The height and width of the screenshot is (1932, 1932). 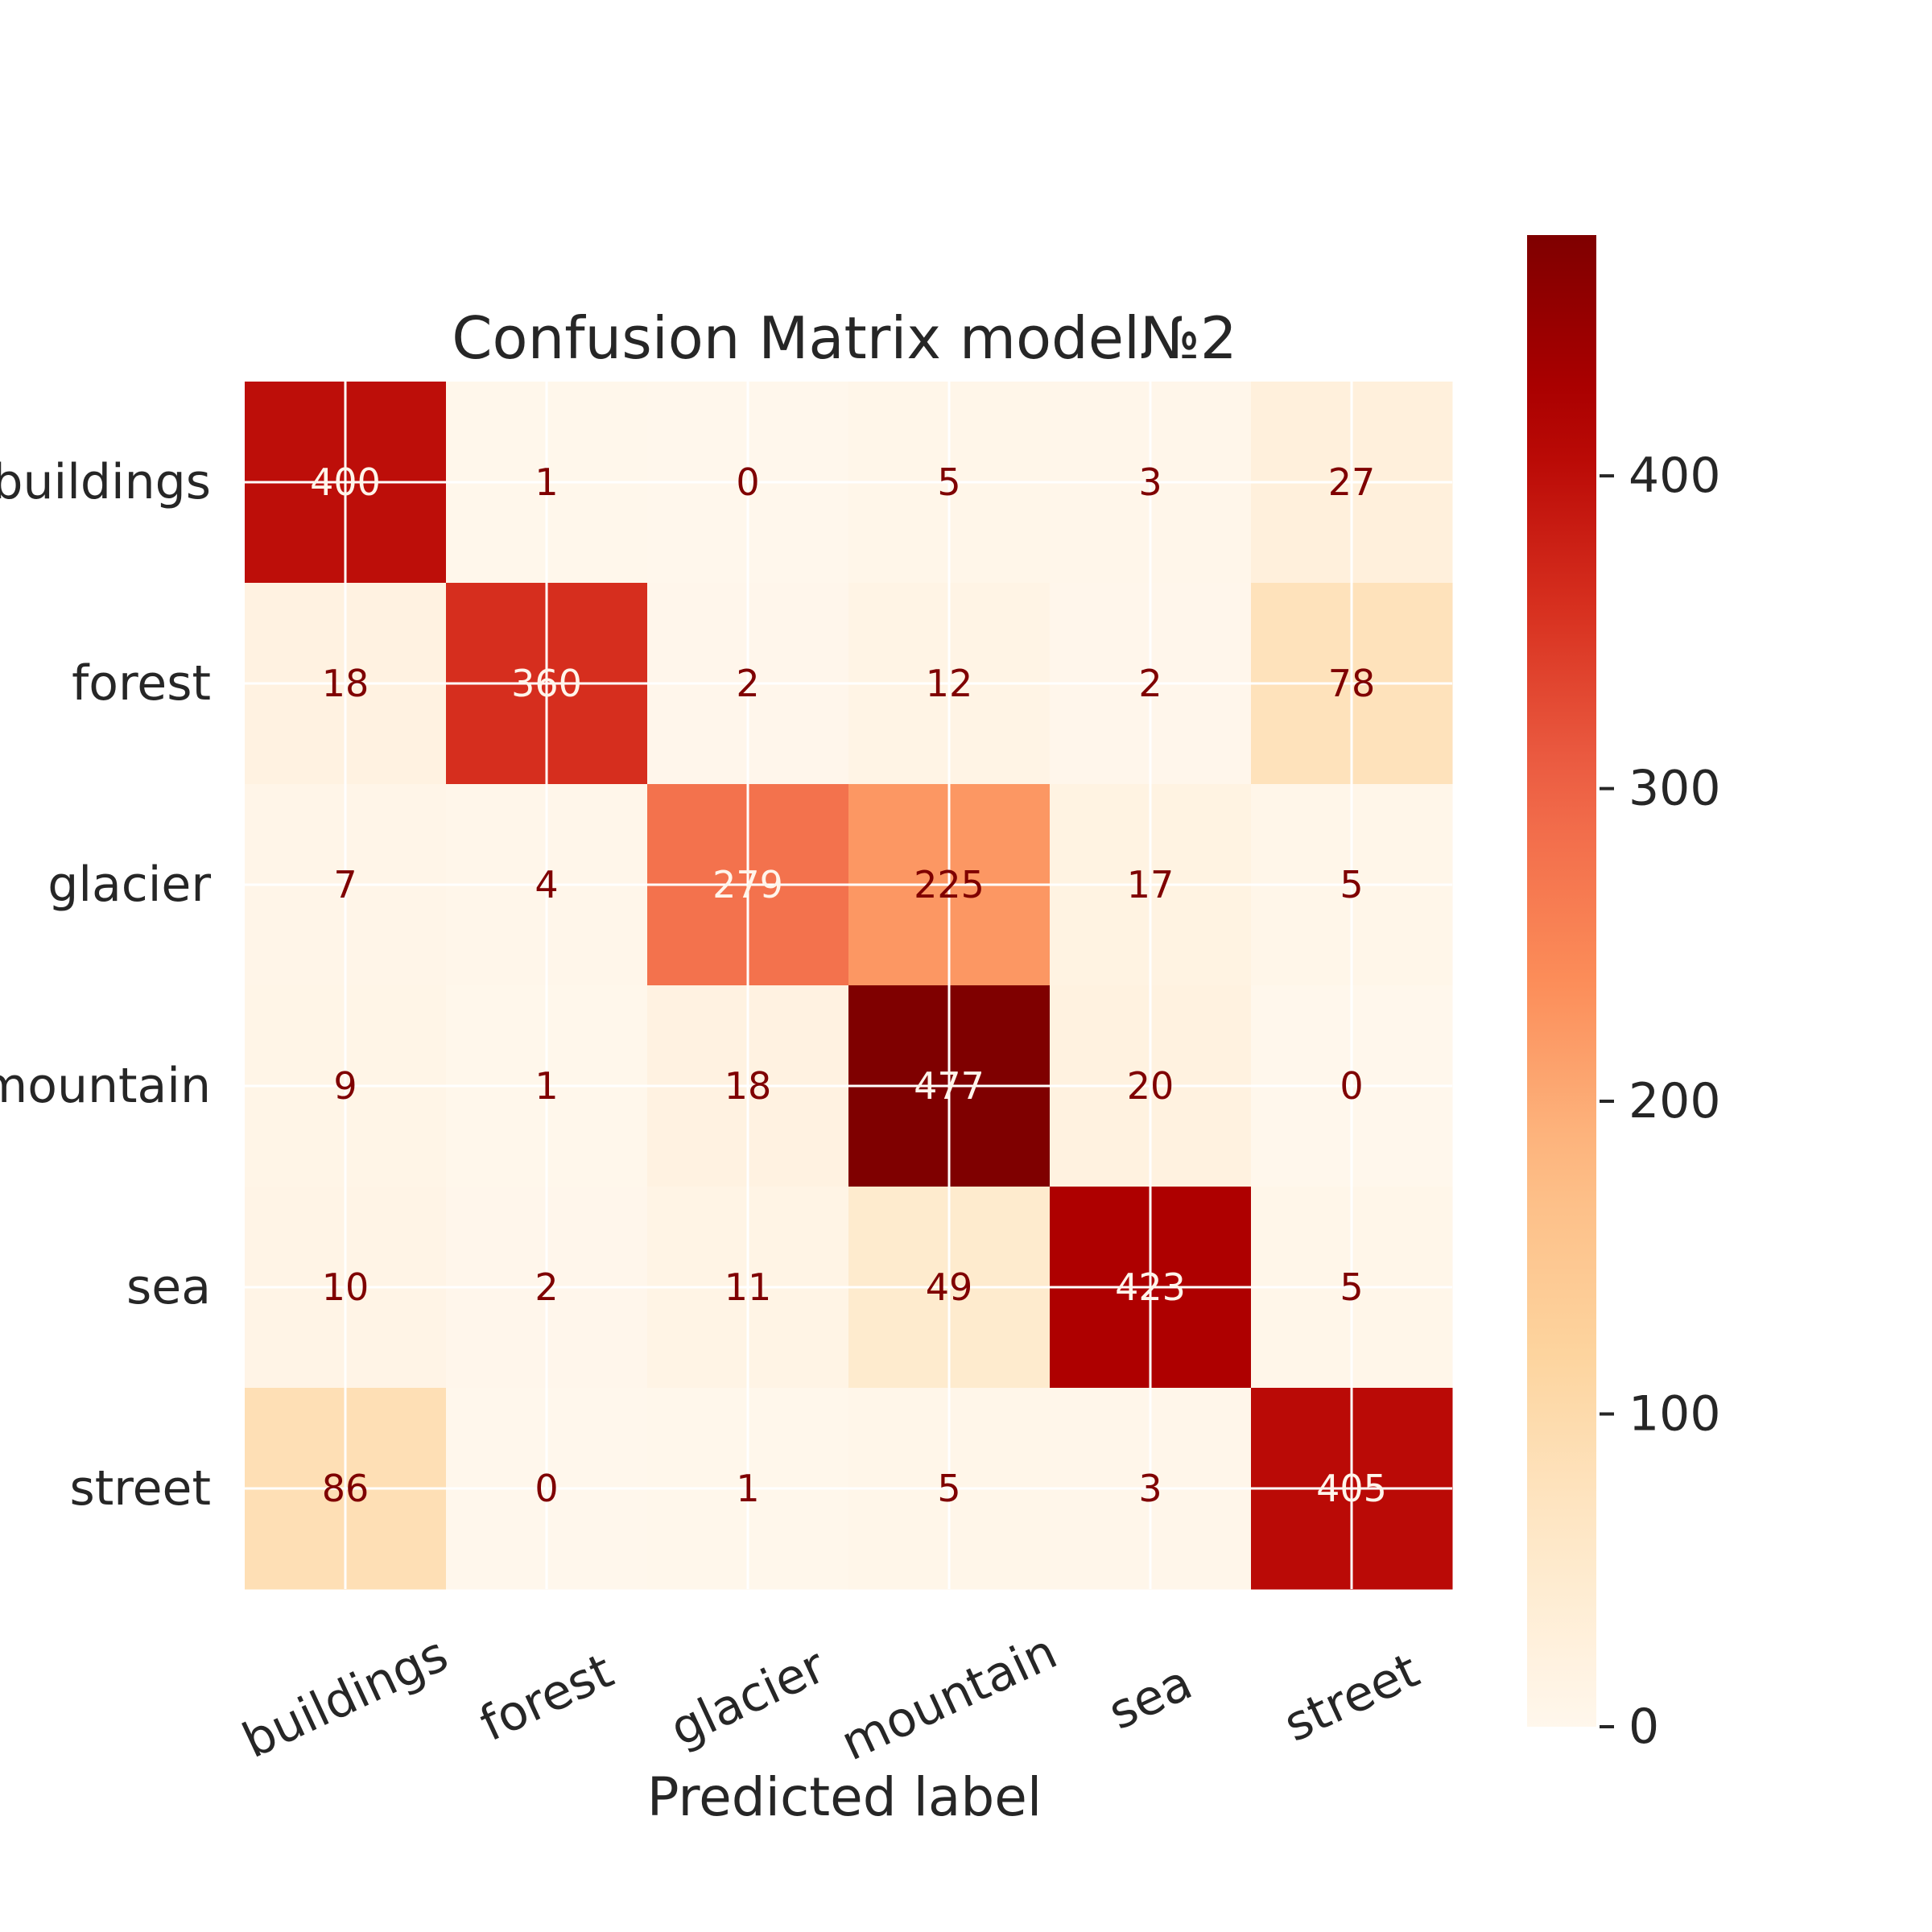 What do you see at coordinates (546, 885) in the screenshot?
I see `cell-value-label: 4` at bounding box center [546, 885].